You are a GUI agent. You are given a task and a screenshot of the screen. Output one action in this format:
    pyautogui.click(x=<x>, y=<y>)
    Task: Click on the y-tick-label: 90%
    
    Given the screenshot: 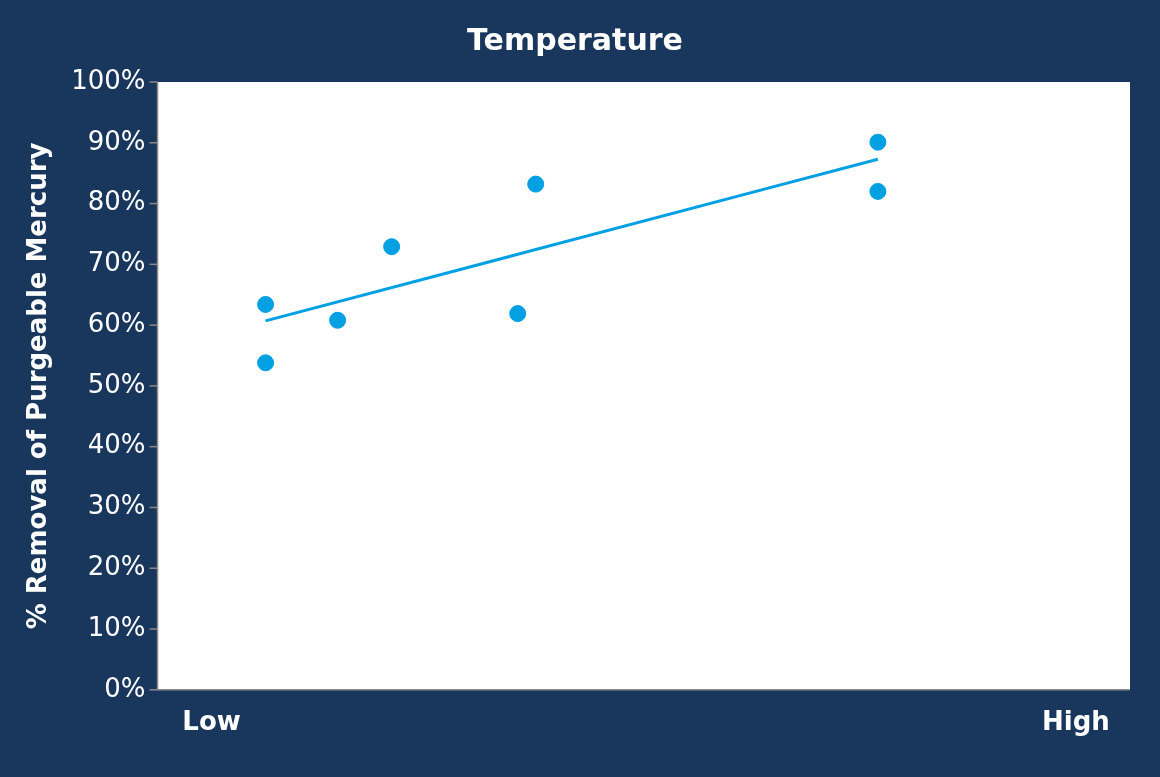 What is the action you would take?
    pyautogui.click(x=116, y=140)
    